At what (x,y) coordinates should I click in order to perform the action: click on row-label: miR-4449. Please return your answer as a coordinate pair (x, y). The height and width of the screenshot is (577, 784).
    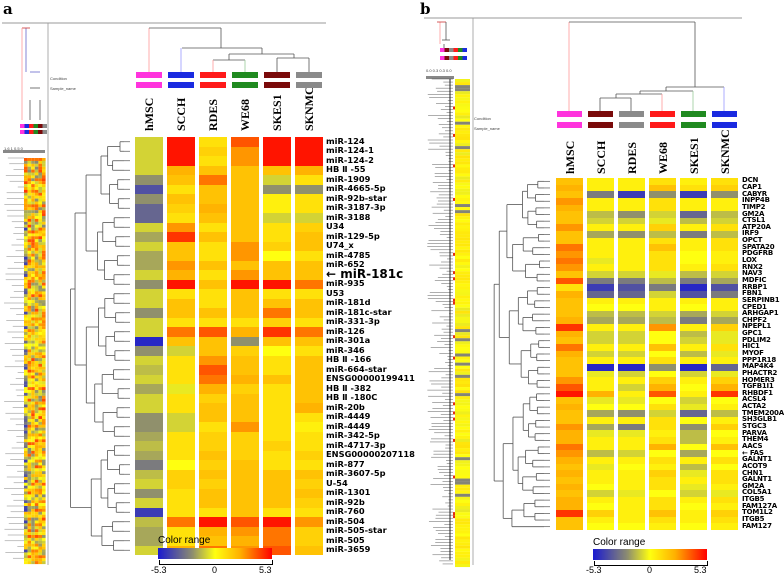
    Looking at the image, I should click on (348, 416).